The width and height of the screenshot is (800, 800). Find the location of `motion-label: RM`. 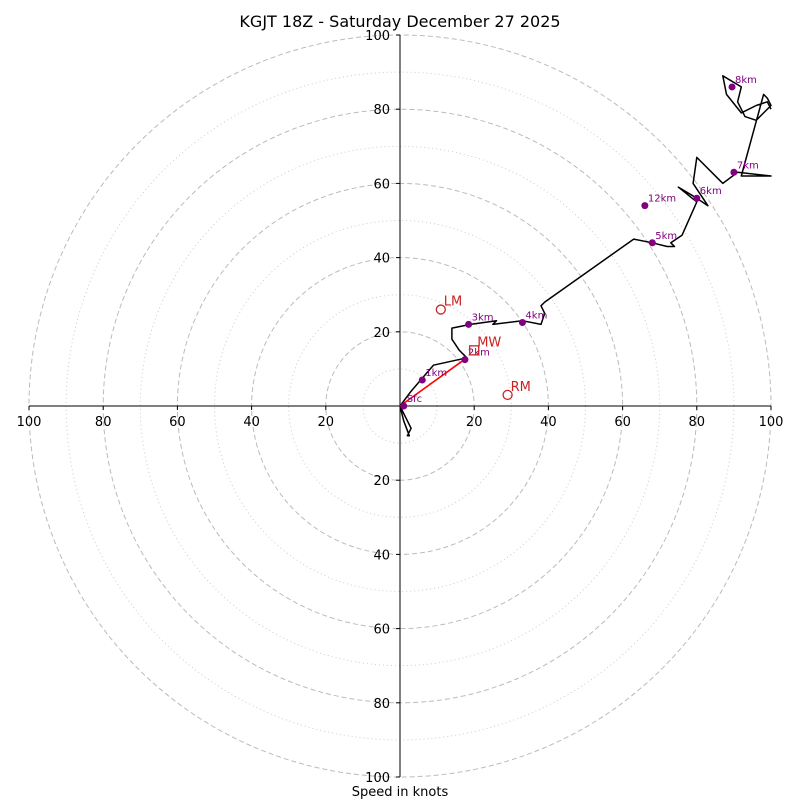

motion-label: RM is located at coordinates (521, 387).